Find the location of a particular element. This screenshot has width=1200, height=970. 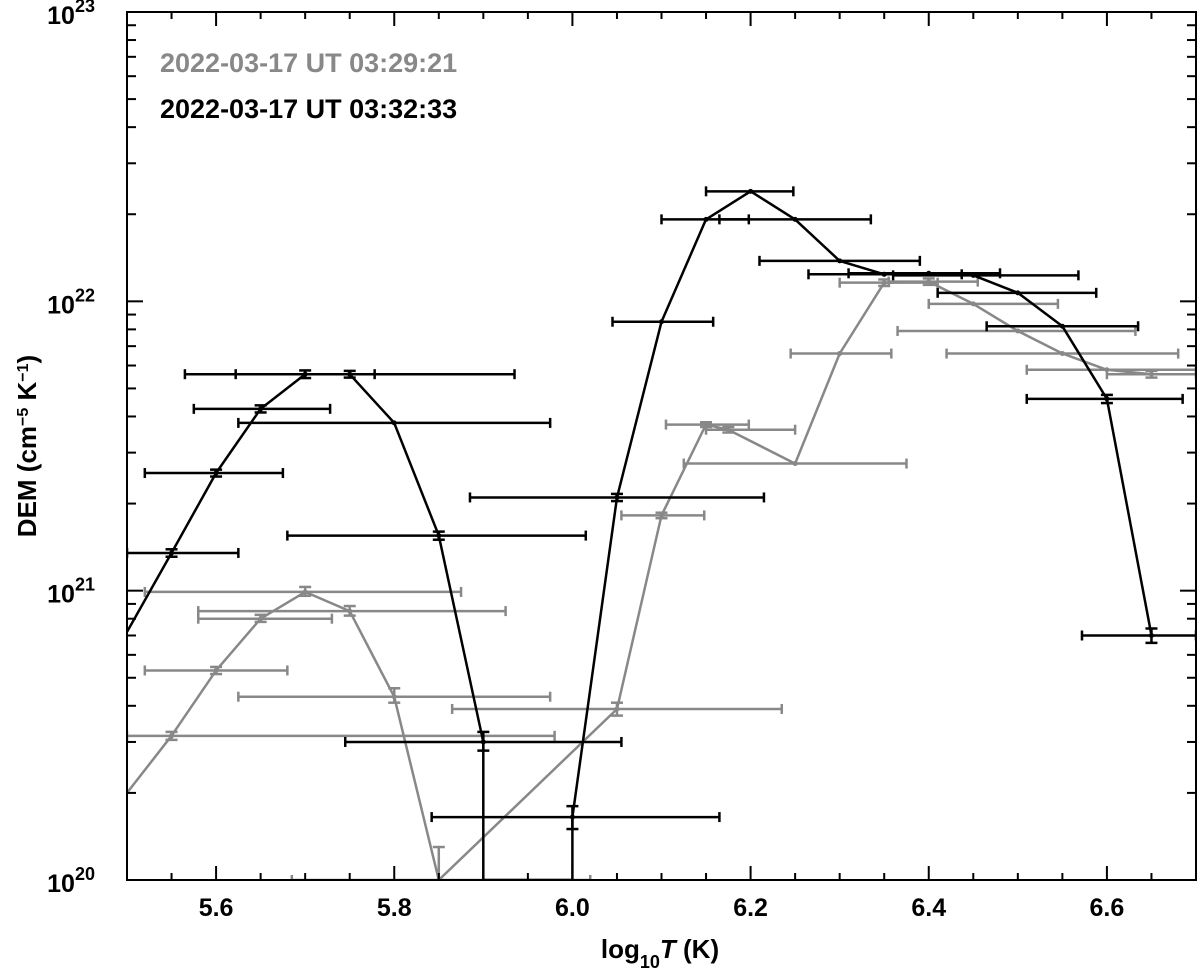

x-tick-label: 5.8 is located at coordinates (394, 908).